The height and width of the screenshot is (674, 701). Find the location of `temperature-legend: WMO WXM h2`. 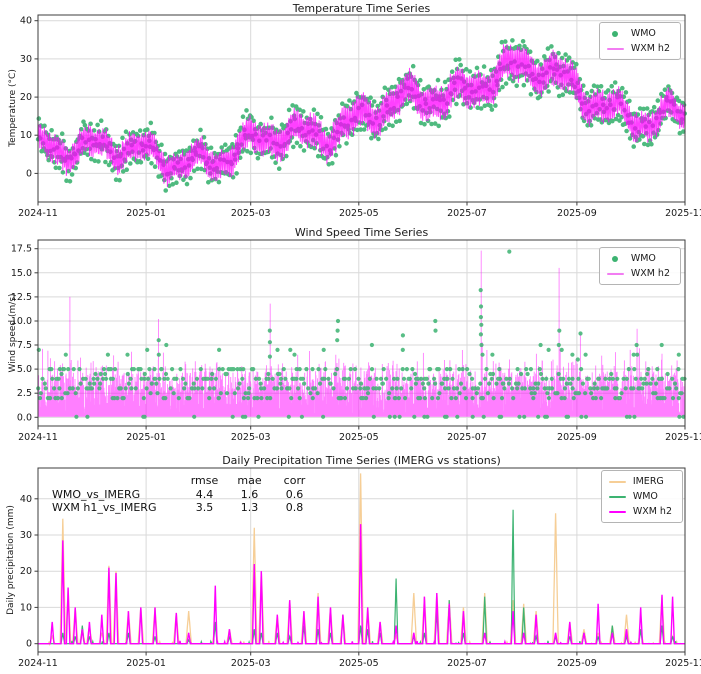

temperature-legend: WMO WXM h2 is located at coordinates (639, 41).